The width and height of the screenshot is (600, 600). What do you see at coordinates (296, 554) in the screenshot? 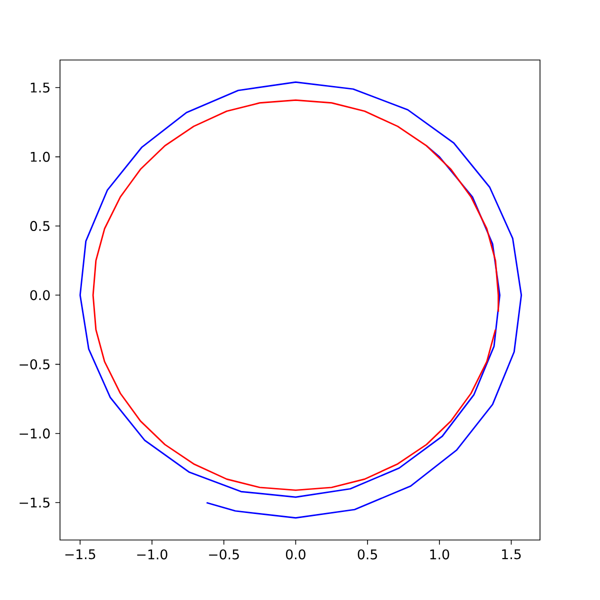
I see `x-tick-label: 0.0` at bounding box center [296, 554].